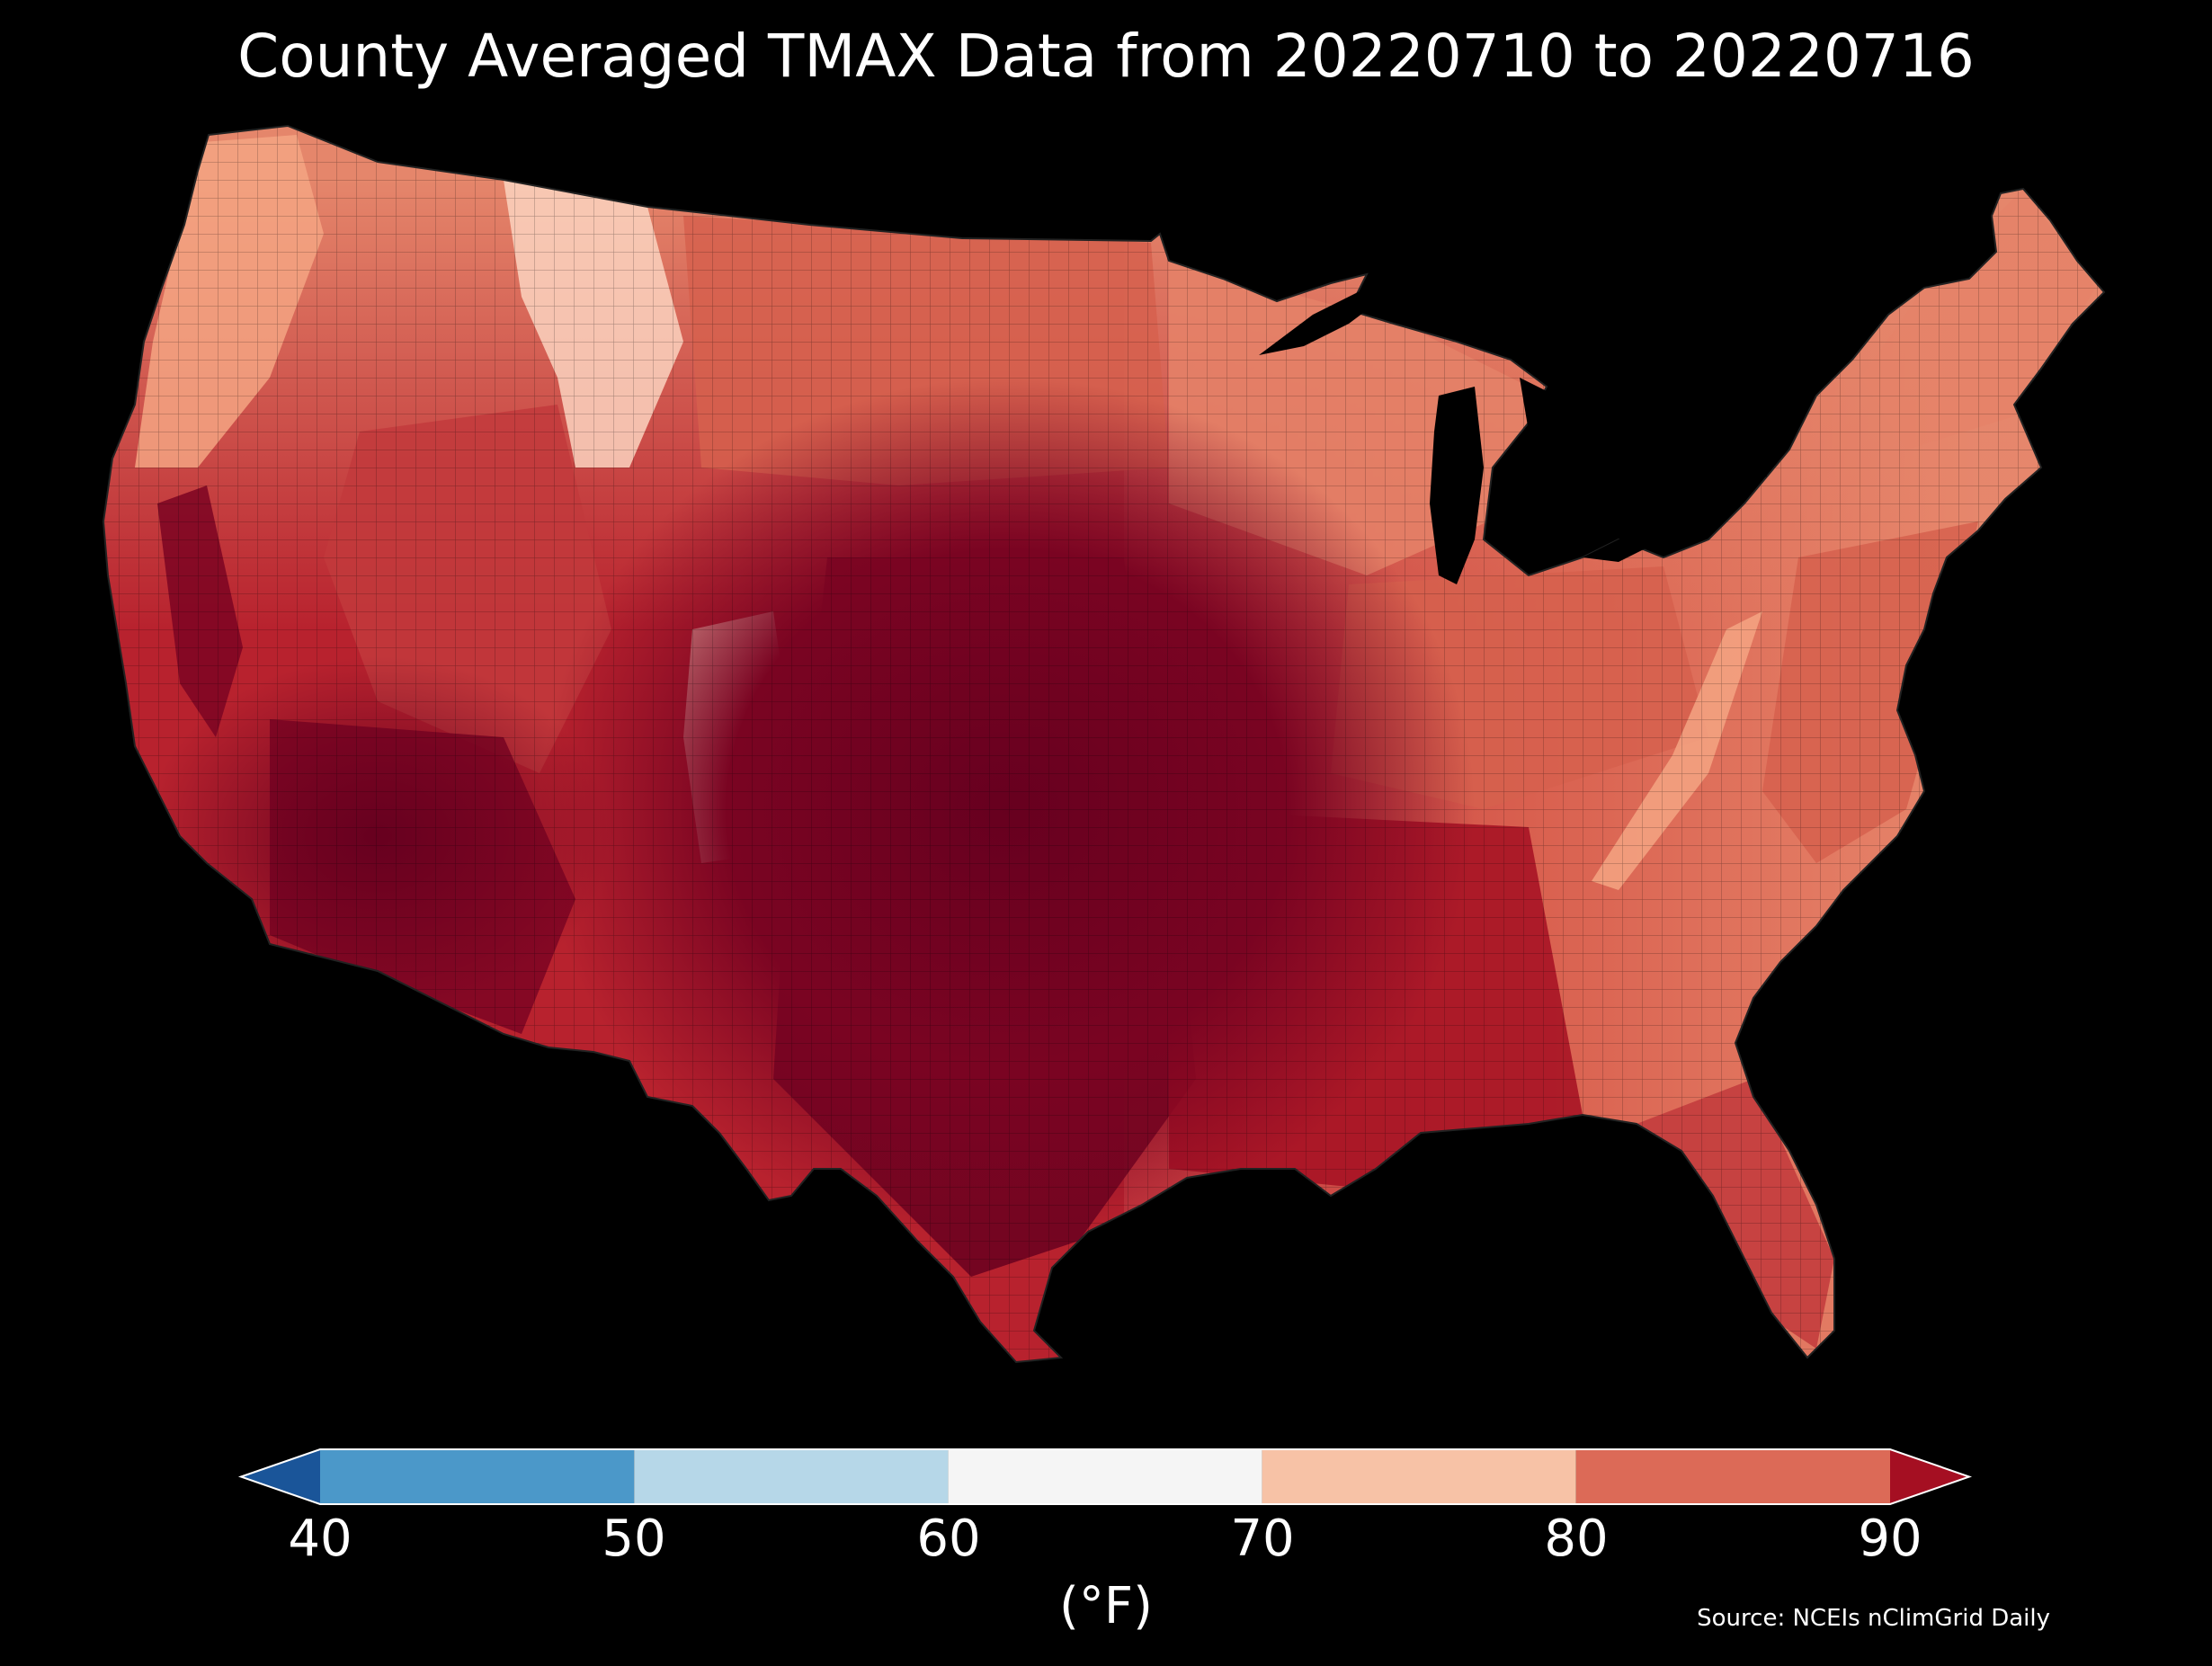  Describe the element at coordinates (1890, 1539) in the screenshot. I see `colorbar-tick-90: 90` at that location.